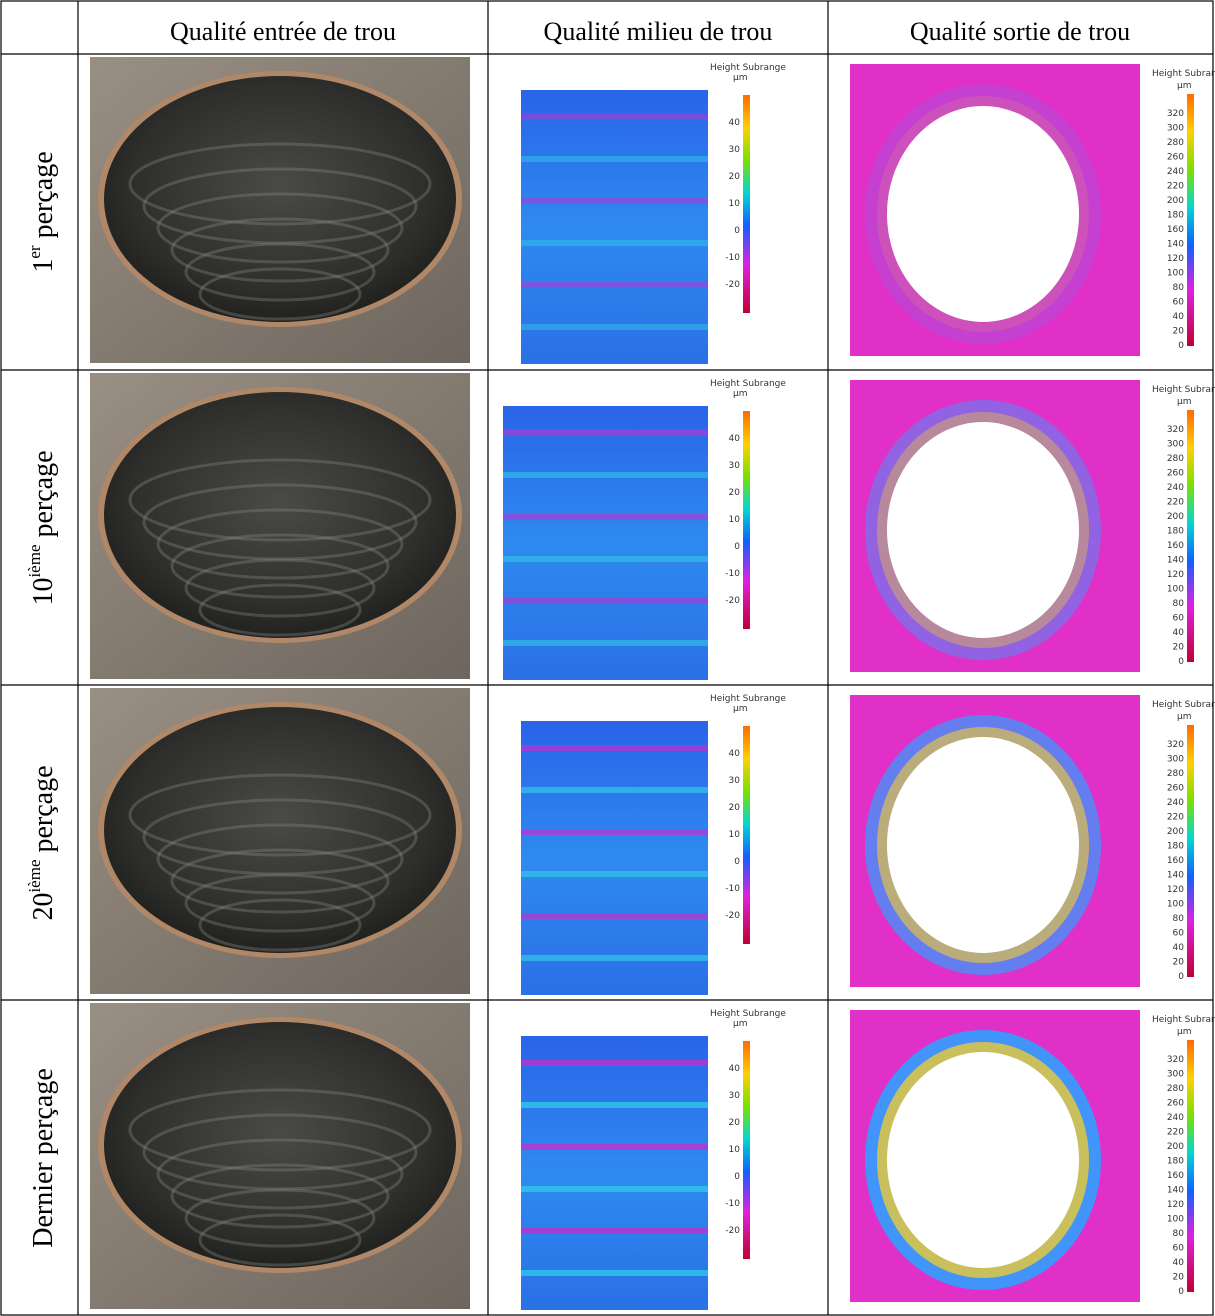  I want to click on column-header: Qualité entrée de trou, so click(283, 31).